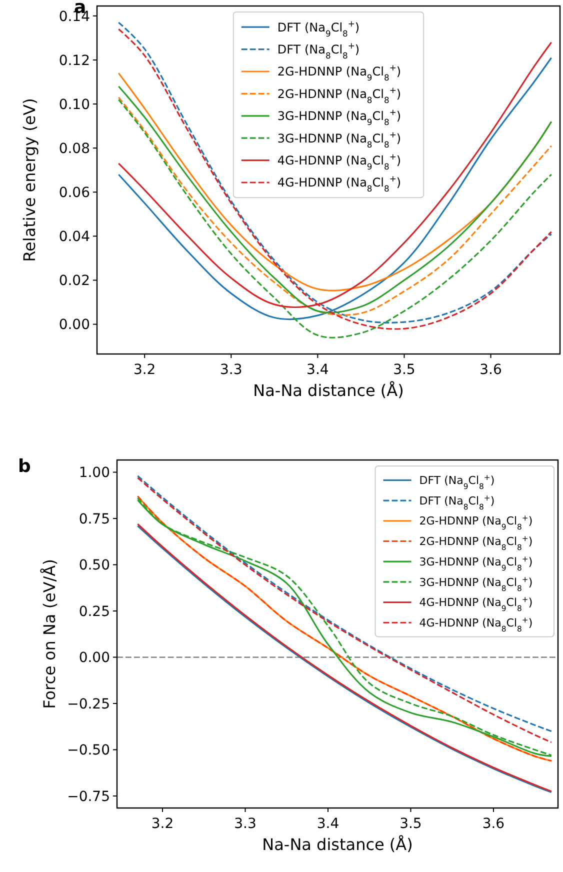 The width and height of the screenshot is (563, 872). Describe the element at coordinates (94, 473) in the screenshot. I see `y-tick-label: 1.00` at that location.